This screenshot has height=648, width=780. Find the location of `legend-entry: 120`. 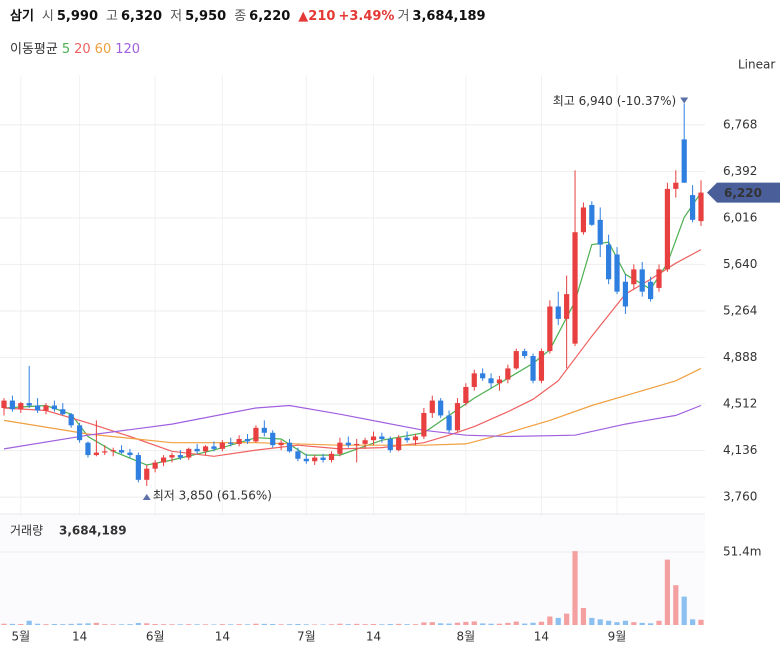

legend-entry: 120 is located at coordinates (128, 49).